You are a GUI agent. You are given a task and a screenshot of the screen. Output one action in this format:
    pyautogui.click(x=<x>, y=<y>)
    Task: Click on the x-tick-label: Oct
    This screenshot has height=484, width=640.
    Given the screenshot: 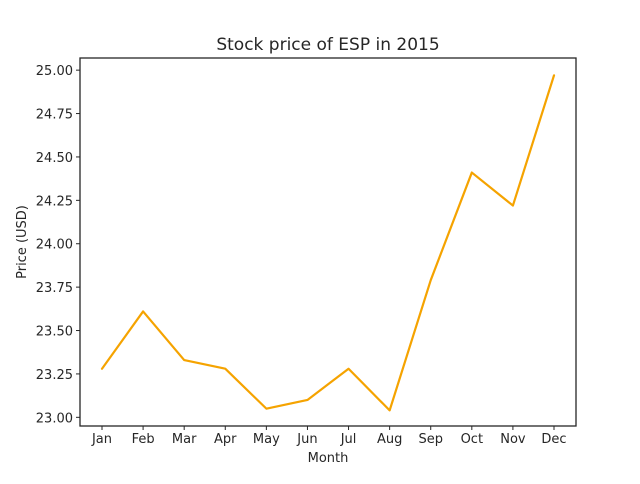 What is the action you would take?
    pyautogui.click(x=472, y=439)
    